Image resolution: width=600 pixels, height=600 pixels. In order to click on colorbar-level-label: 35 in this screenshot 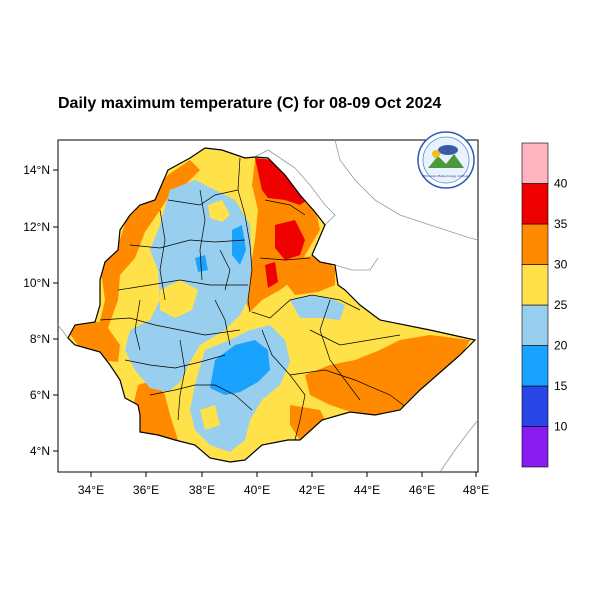, I will do `click(561, 224)`.